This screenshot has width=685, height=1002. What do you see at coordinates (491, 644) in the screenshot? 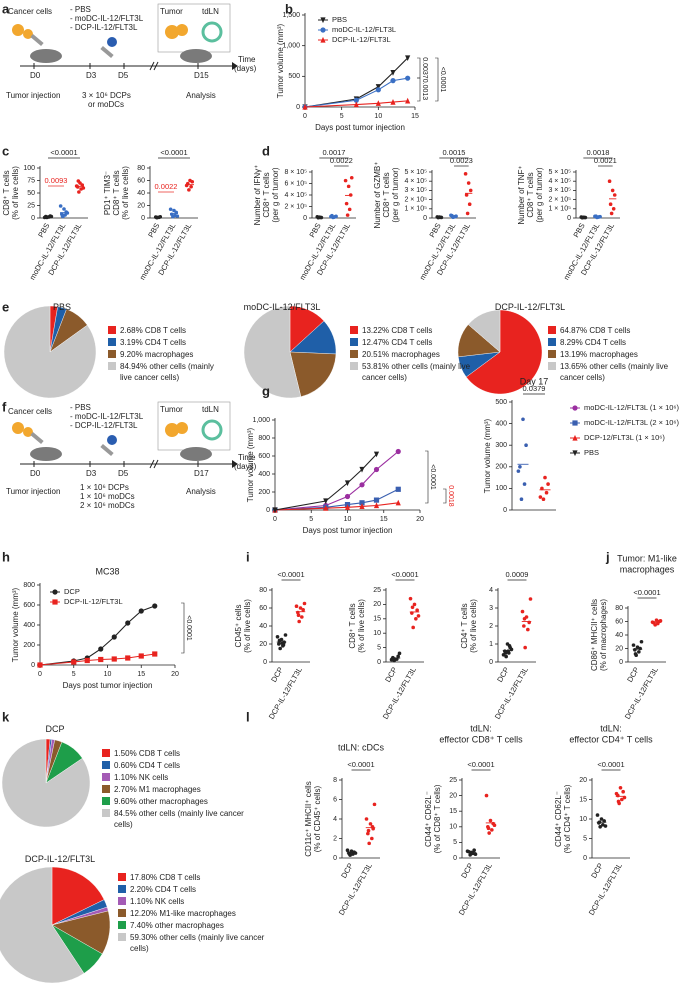
I see `y-tick-label: 1` at bounding box center [491, 644].